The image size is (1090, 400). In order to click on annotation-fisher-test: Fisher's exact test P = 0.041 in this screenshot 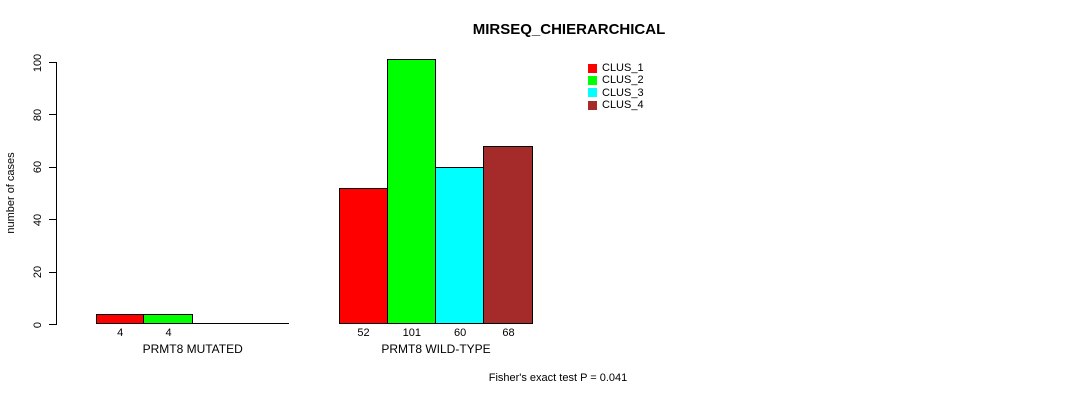, I will do `click(558, 378)`.